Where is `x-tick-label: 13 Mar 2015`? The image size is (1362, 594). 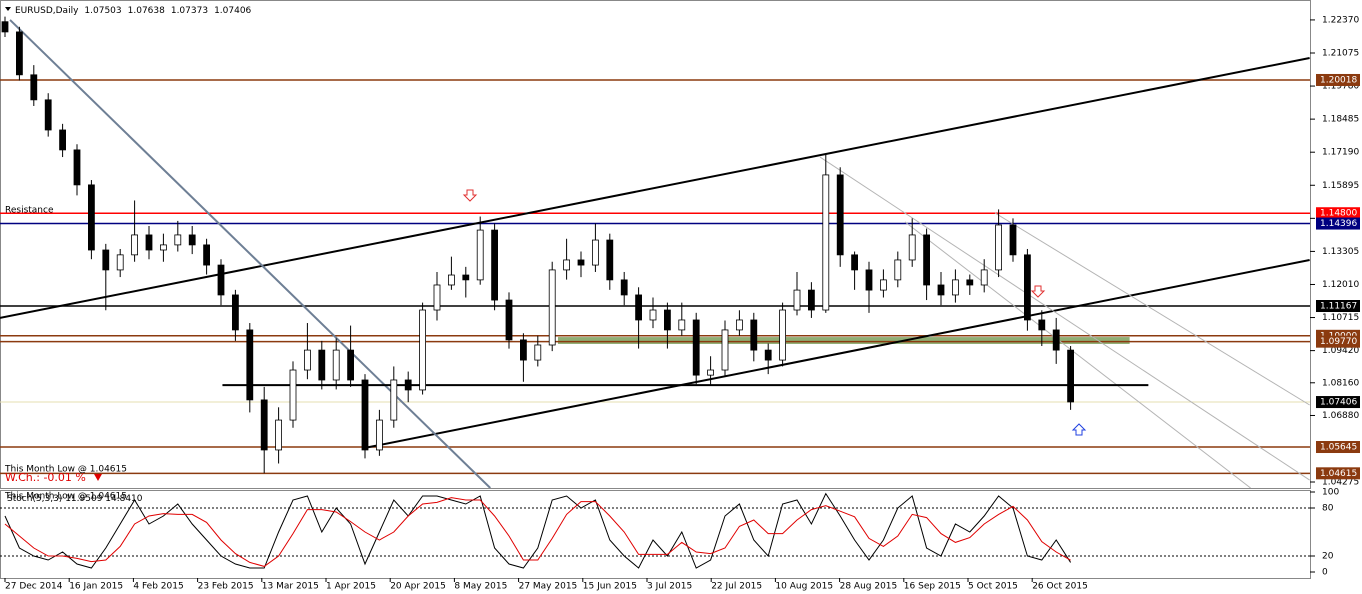 x-tick-label: 13 Mar 2015 is located at coordinates (290, 587).